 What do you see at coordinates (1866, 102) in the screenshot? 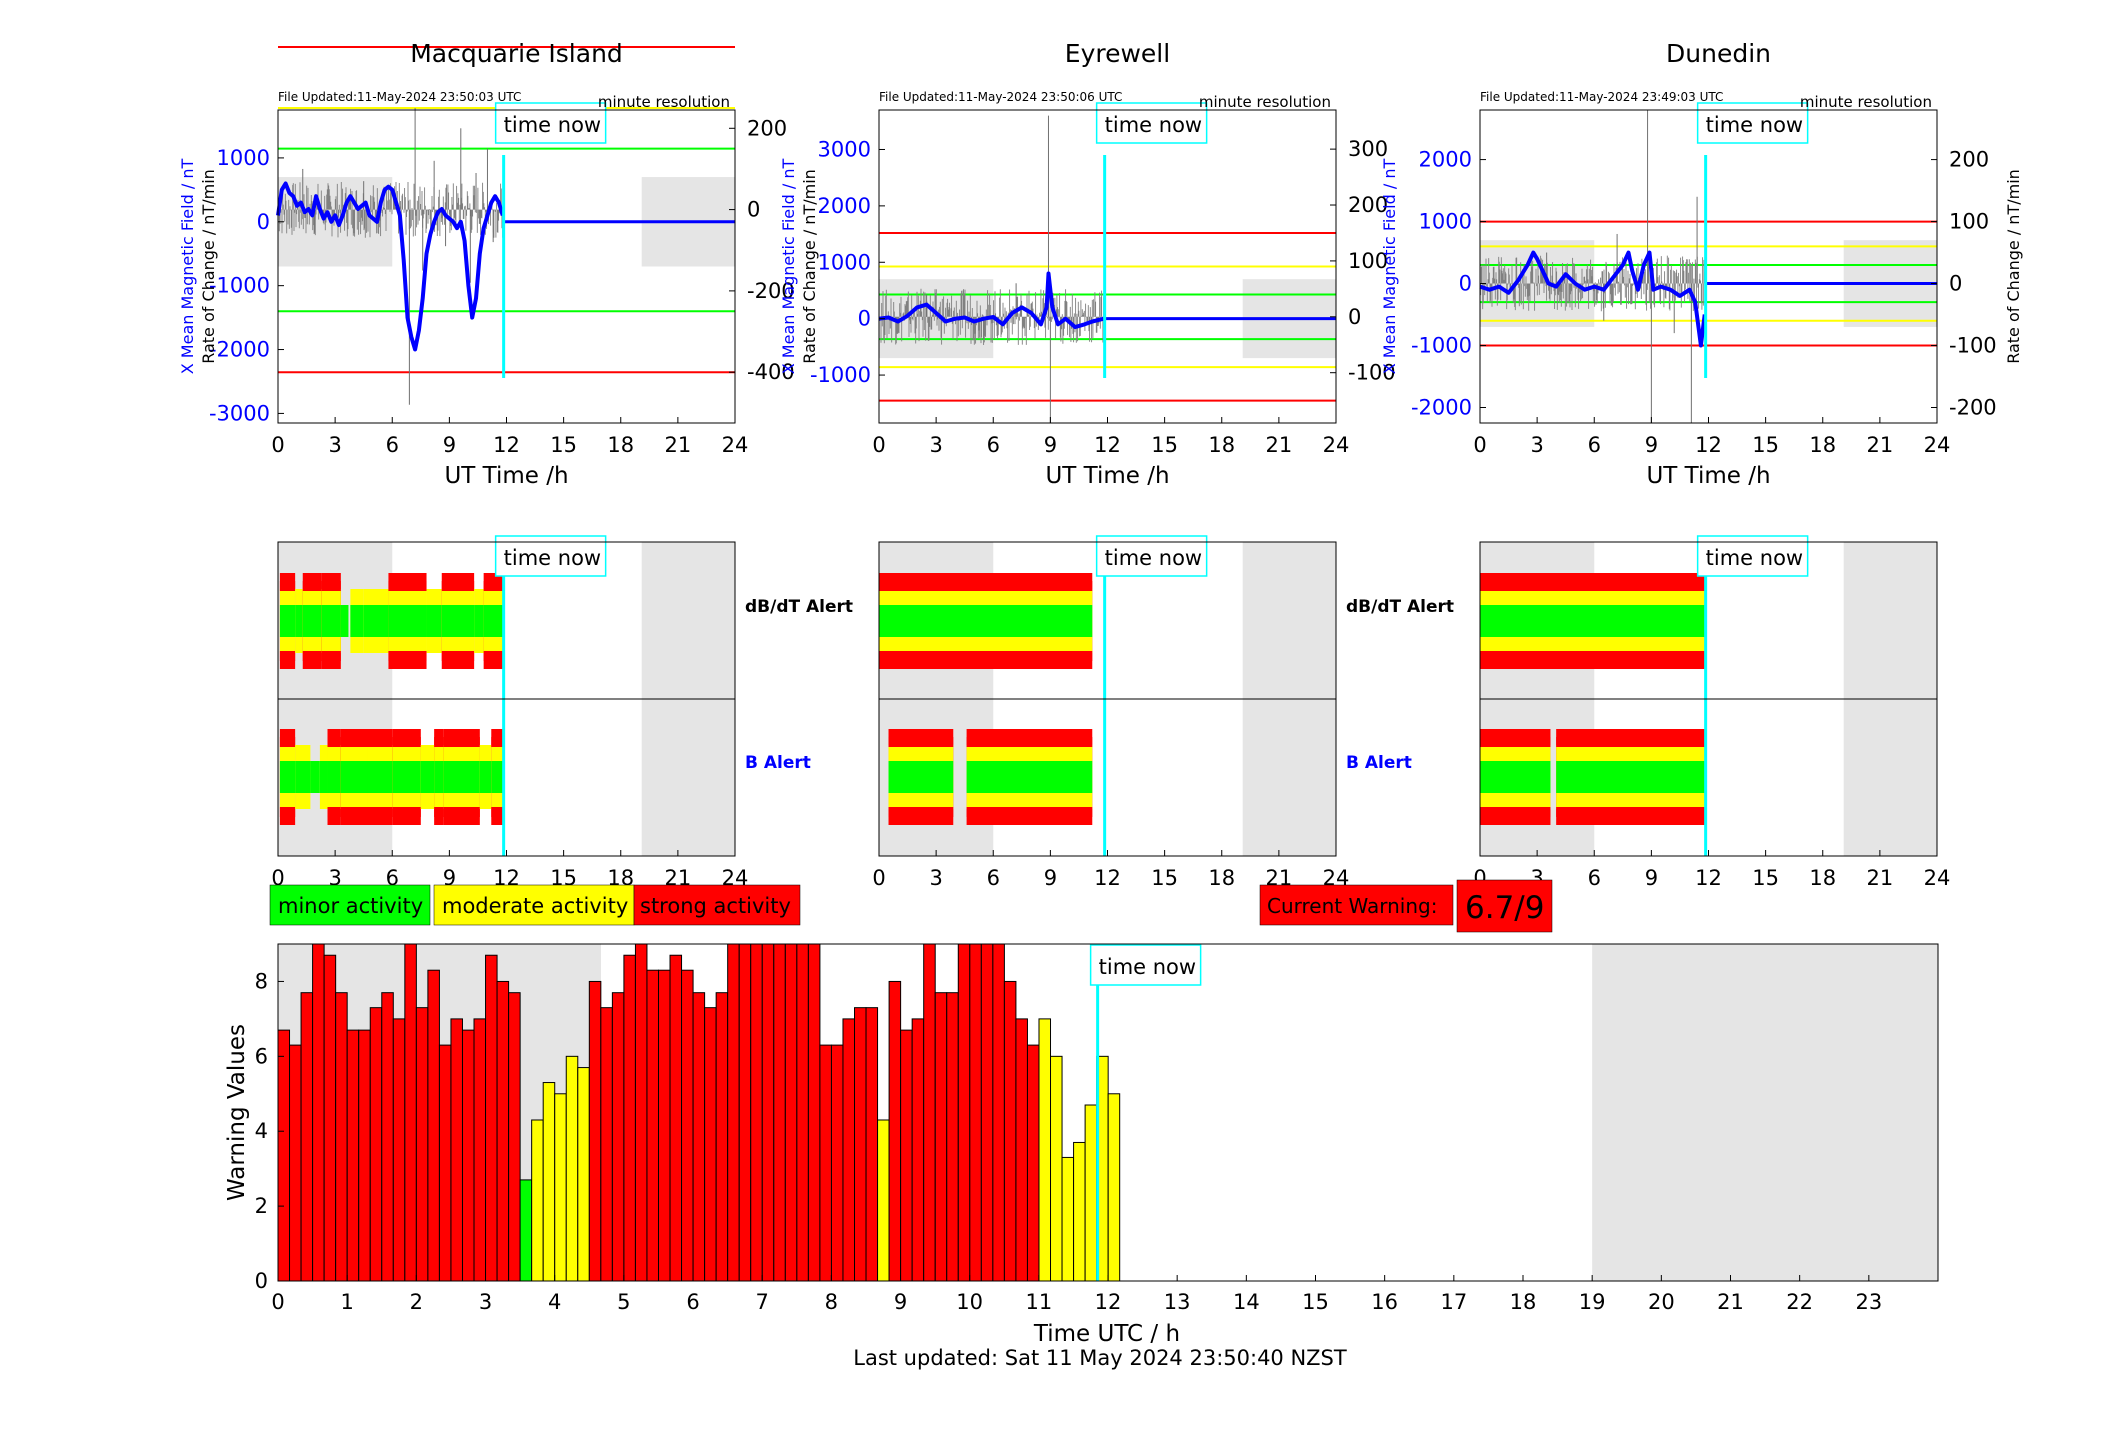
I see `resolution-label: minute resolution` at bounding box center [1866, 102].